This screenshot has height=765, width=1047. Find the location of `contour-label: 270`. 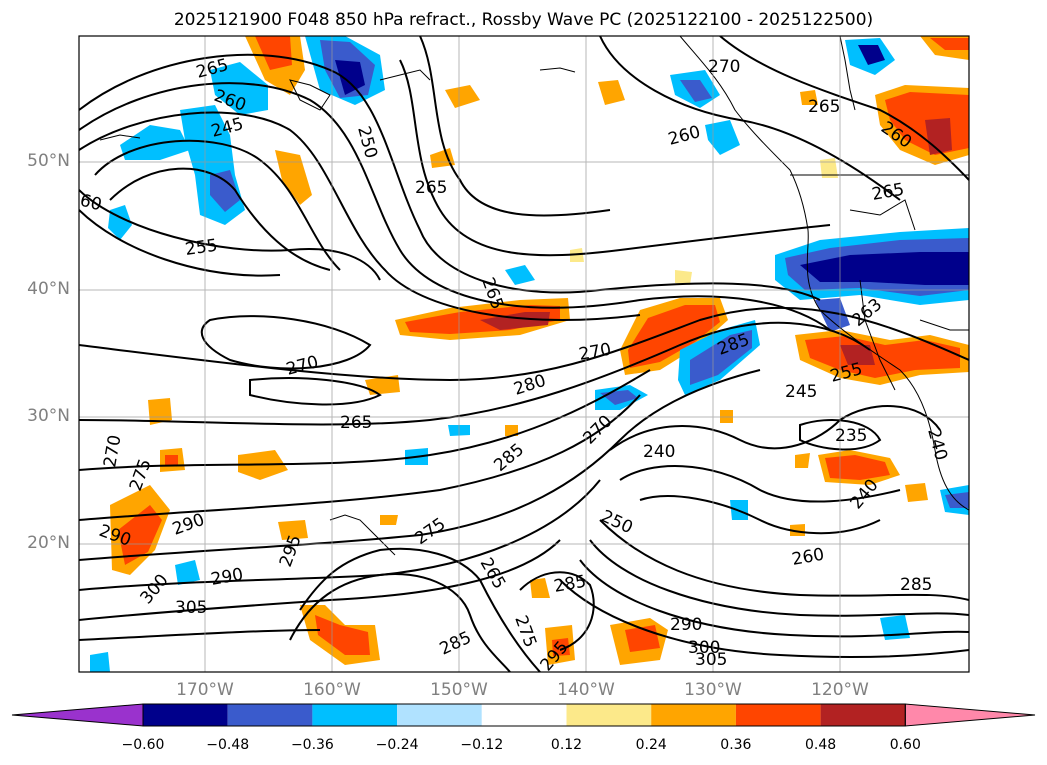

contour-label: 270 is located at coordinates (724, 67).